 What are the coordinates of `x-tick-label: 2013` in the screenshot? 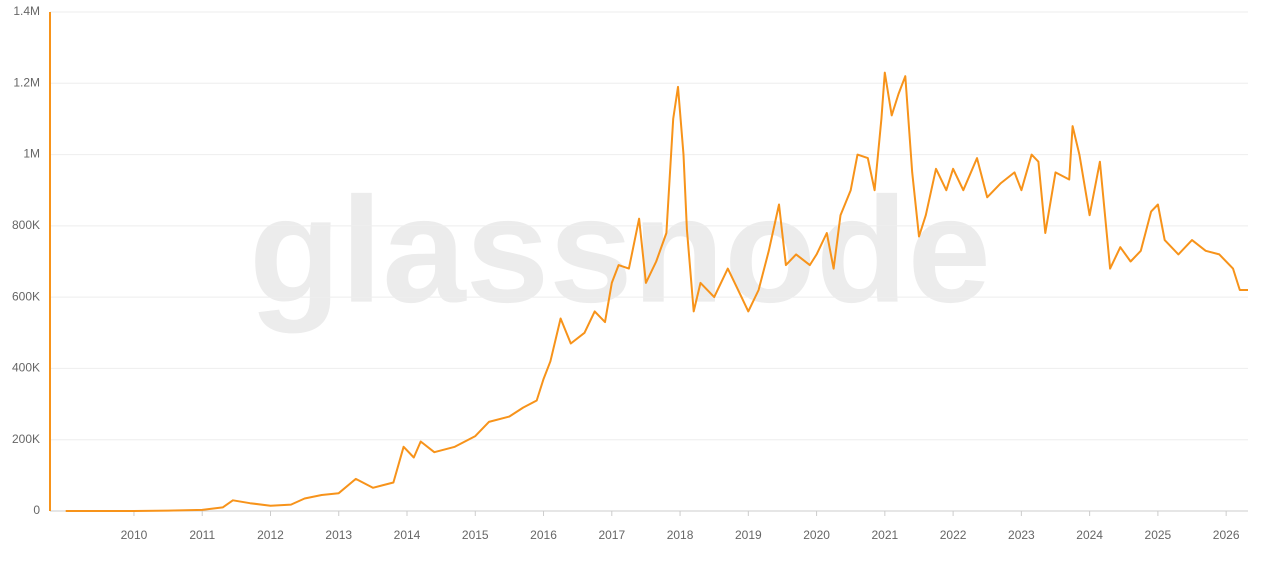 It's located at (338, 535).